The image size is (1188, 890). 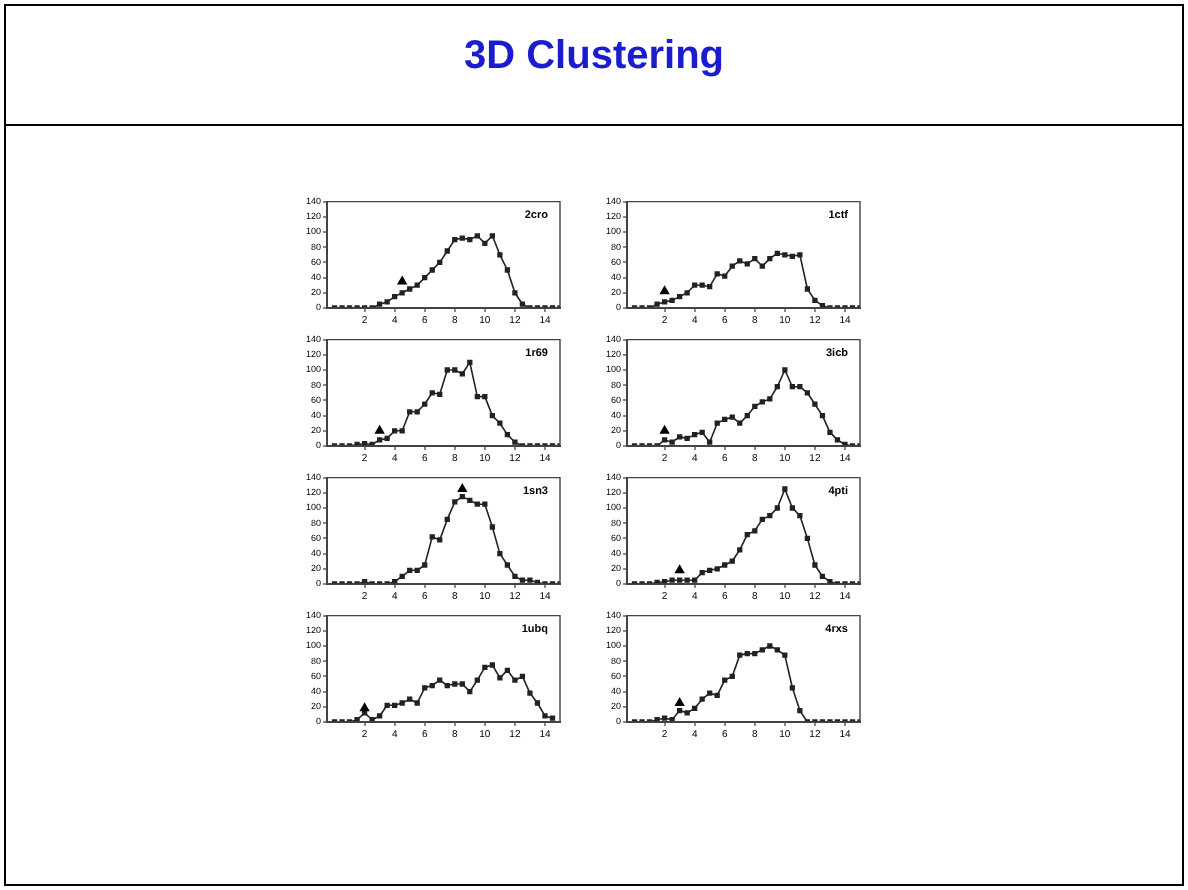 What do you see at coordinates (594, 57) in the screenshot?
I see `chart-title: 3D Clustering` at bounding box center [594, 57].